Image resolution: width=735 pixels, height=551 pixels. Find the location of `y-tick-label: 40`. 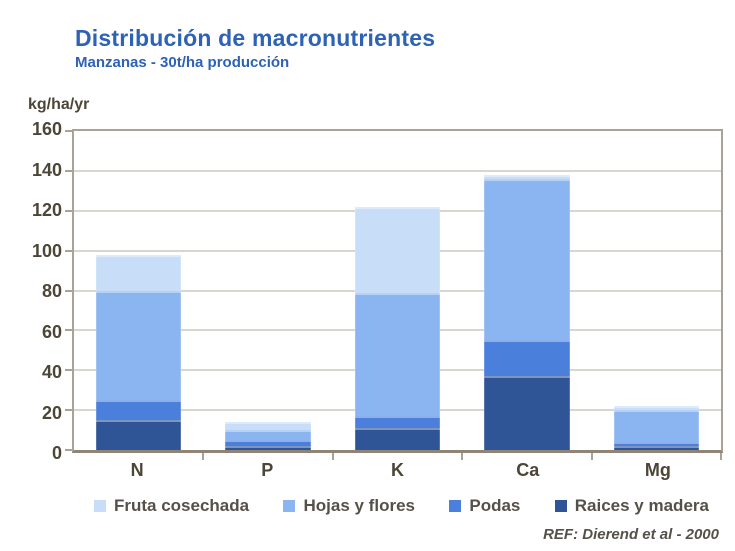

y-tick-label: 40 is located at coordinates (51, 372).